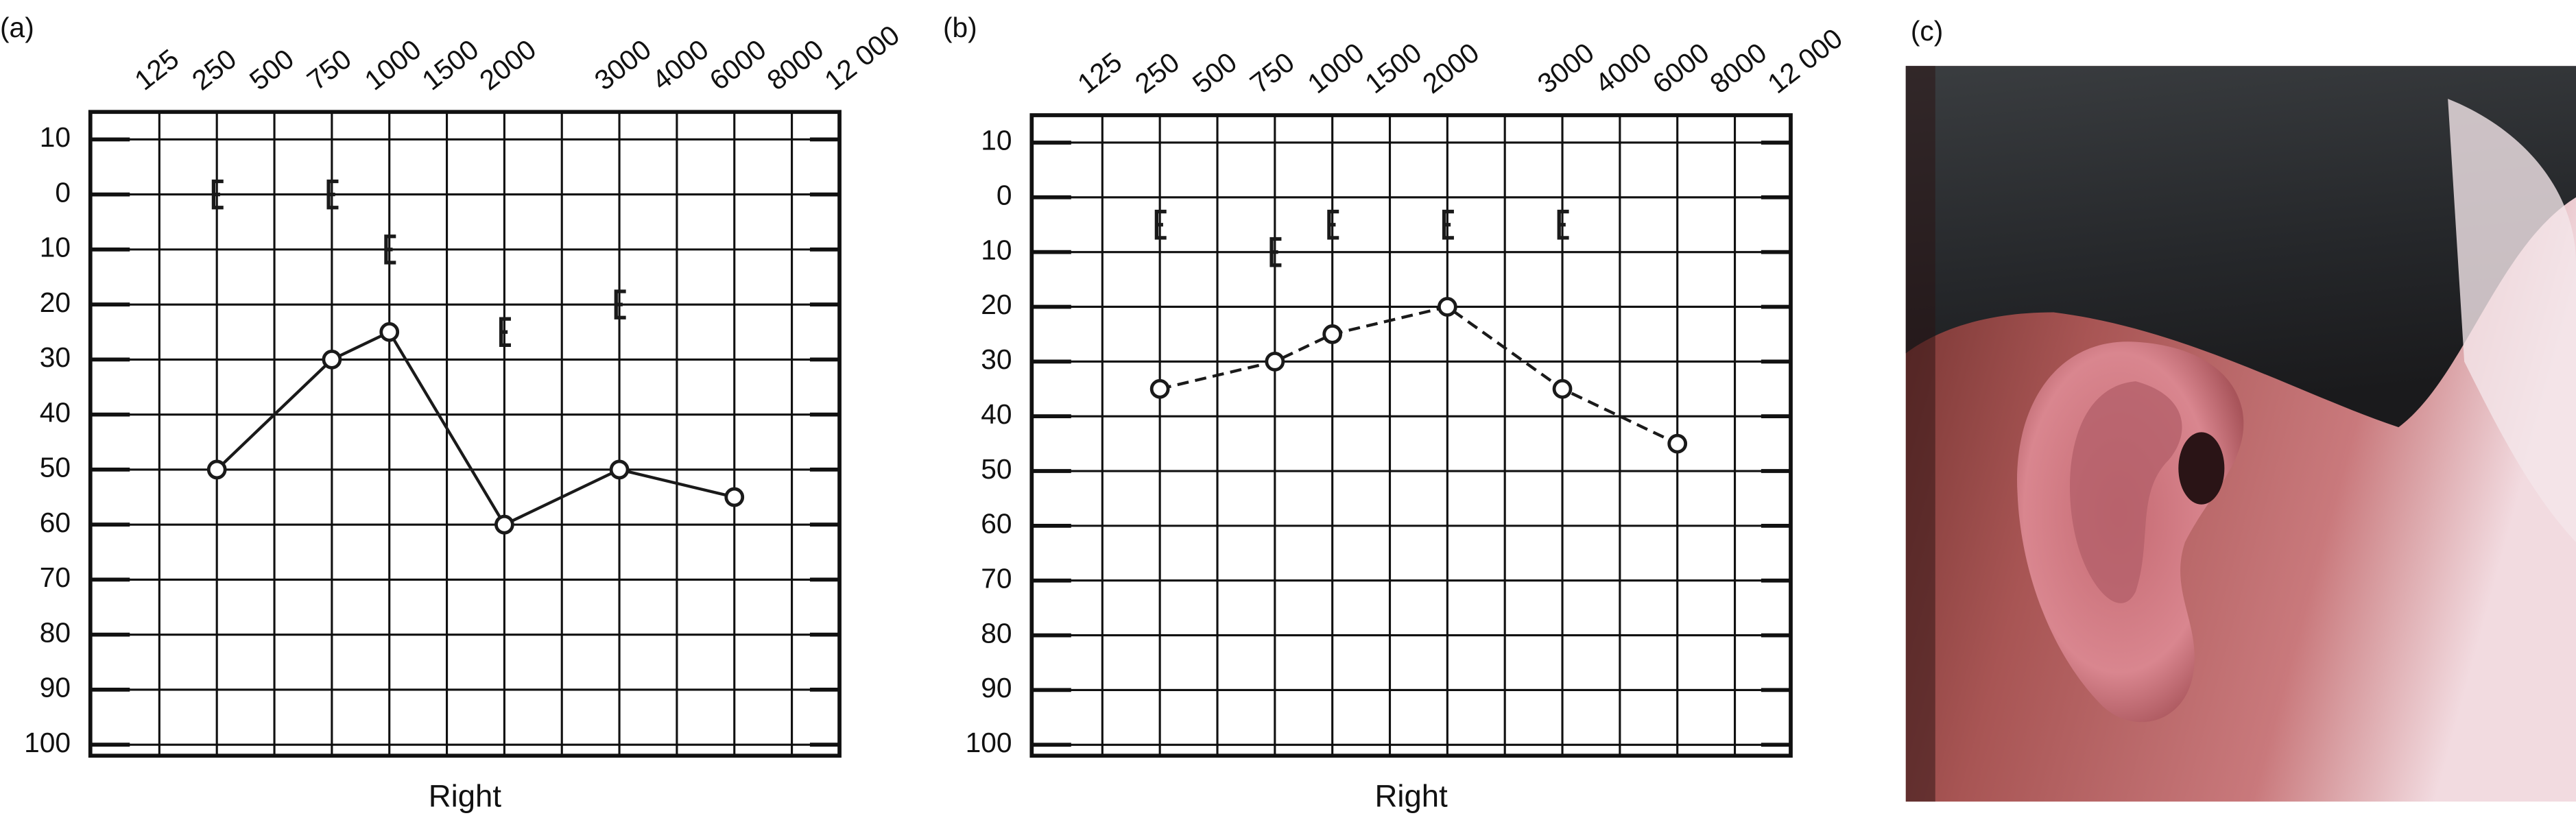  What do you see at coordinates (17, 27) in the screenshot?
I see `panel-label: (a)` at bounding box center [17, 27].